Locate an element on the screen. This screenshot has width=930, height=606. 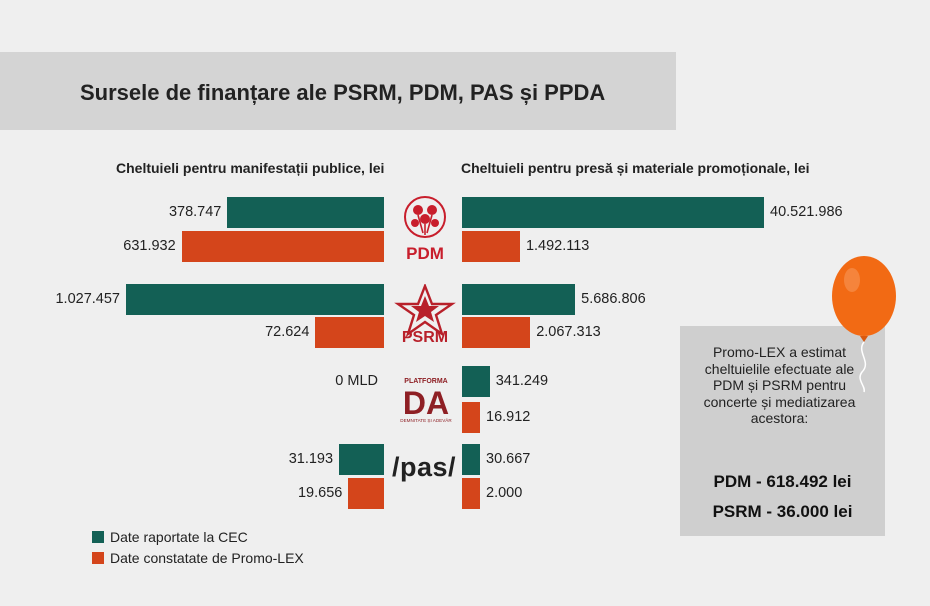
platforma-da-logo-icon: PLATFORMA DA DEMNITATE ȘI ADEVĂR is located at coordinates (426, 400).